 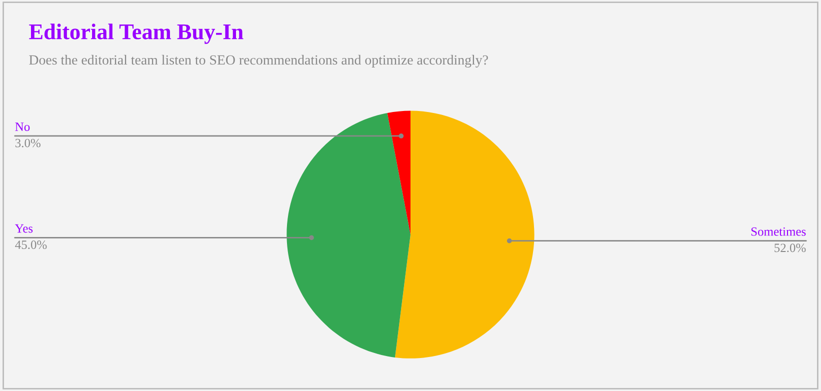 What do you see at coordinates (136, 34) in the screenshot?
I see `chart-title: Editorial Team Buy-In` at bounding box center [136, 34].